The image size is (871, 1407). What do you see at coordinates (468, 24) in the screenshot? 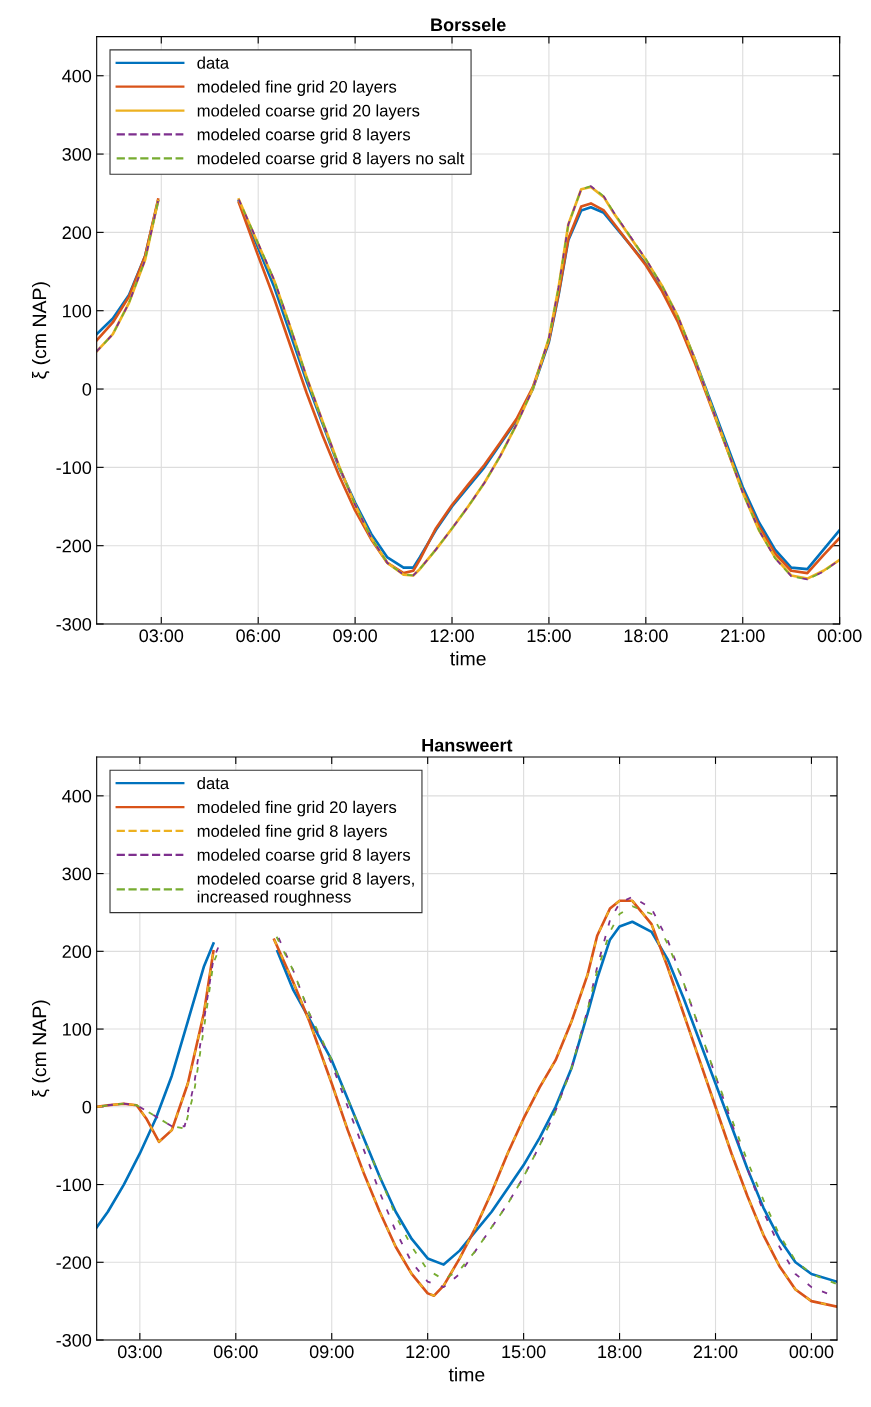
I see `chart-title: Borssele` at bounding box center [468, 24].